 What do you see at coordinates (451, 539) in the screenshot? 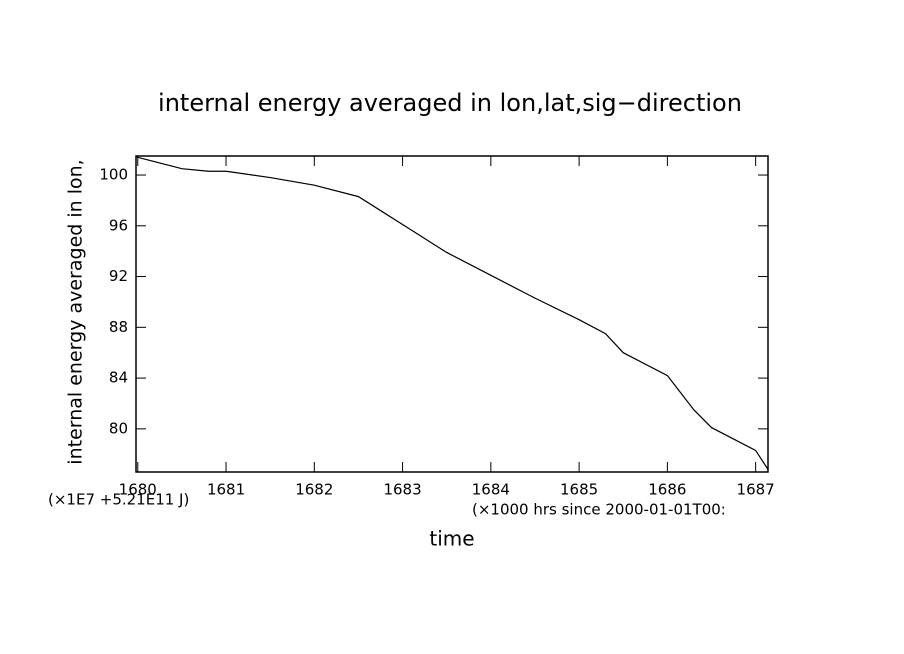
I see `x-axis-label: time` at bounding box center [451, 539].